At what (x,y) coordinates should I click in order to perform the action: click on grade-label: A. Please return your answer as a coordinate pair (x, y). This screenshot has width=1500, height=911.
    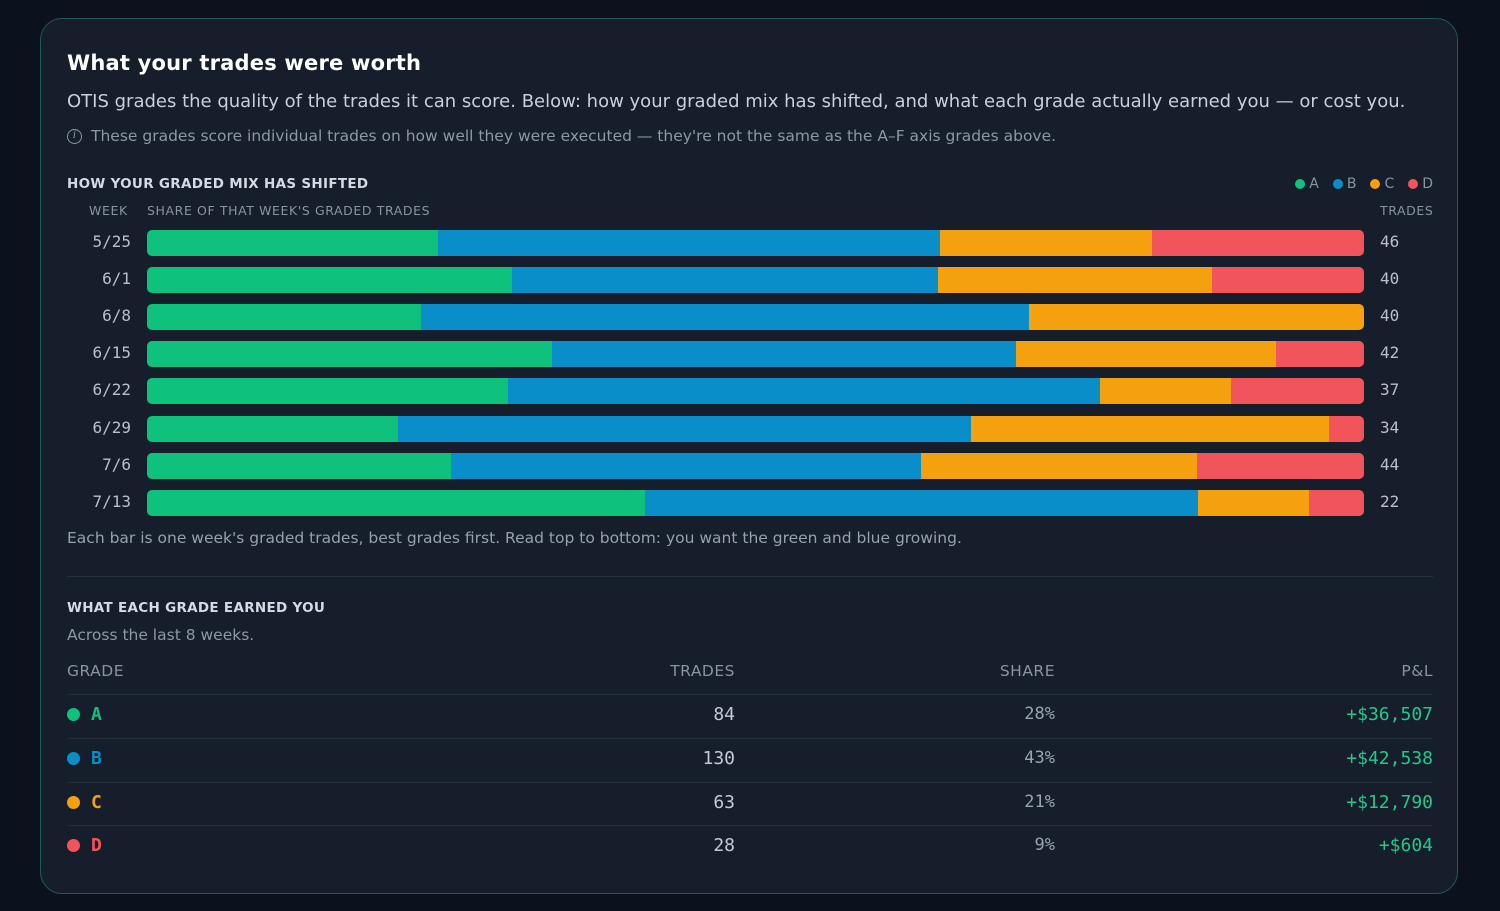
    Looking at the image, I should click on (96, 714).